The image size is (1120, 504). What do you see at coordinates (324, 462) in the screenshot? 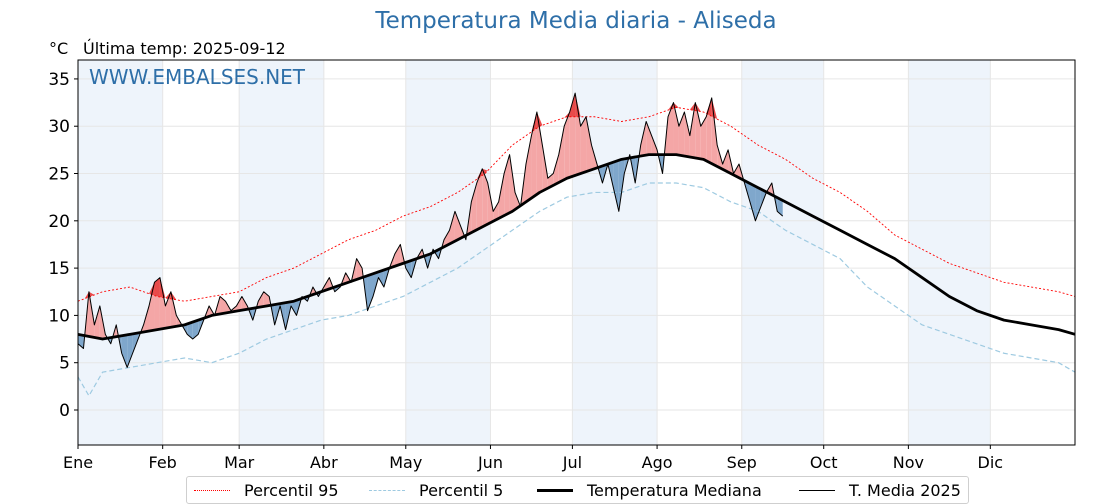
I see `x-tick-label: Abr` at bounding box center [324, 462].